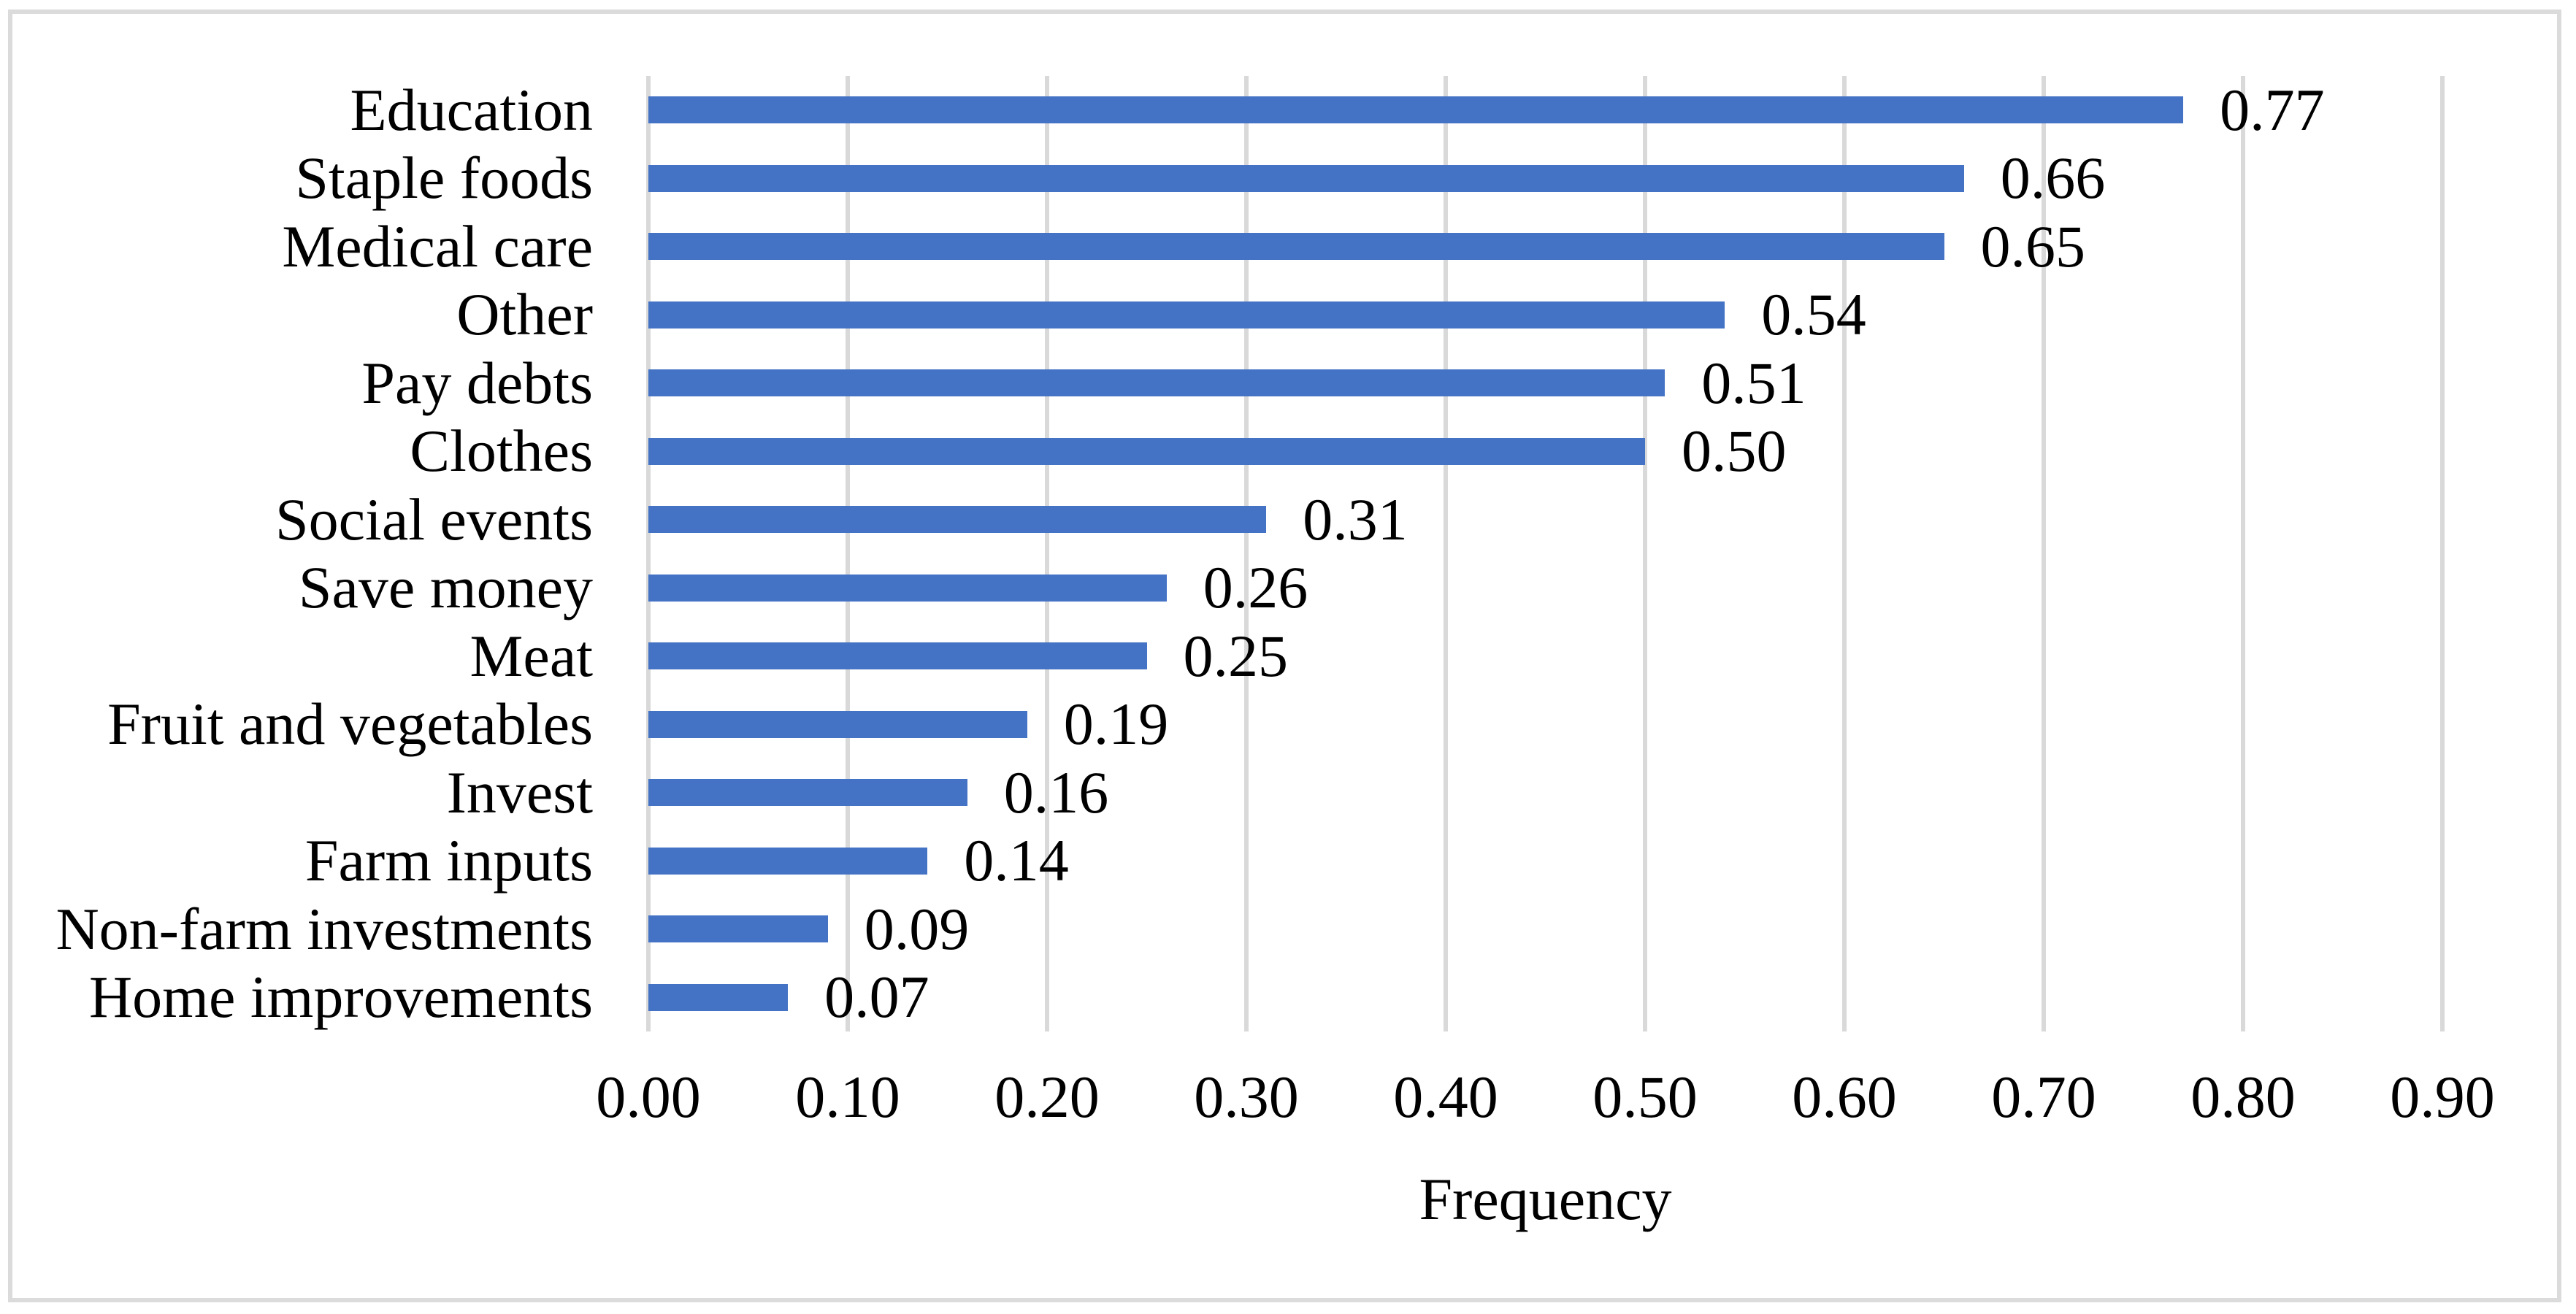 The image size is (2576, 1314). What do you see at coordinates (324, 928) in the screenshot?
I see `category-label-non-farm-investments: Non-farm investments` at bounding box center [324, 928].